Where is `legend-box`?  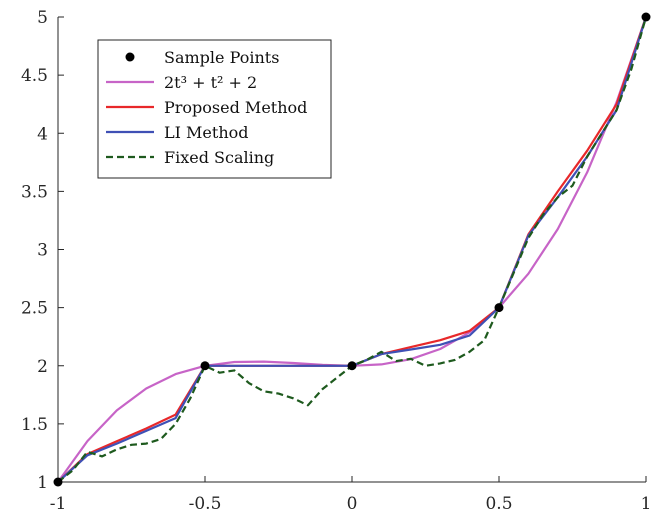
legend-box is located at coordinates (214, 109).